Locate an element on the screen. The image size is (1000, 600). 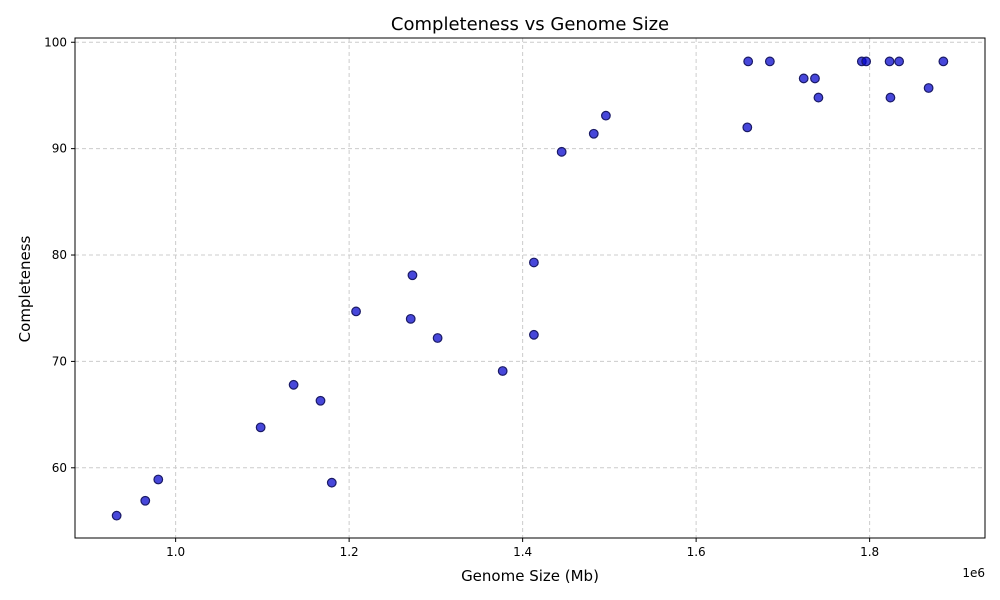
y-tick-label: 90 is located at coordinates (59, 149).